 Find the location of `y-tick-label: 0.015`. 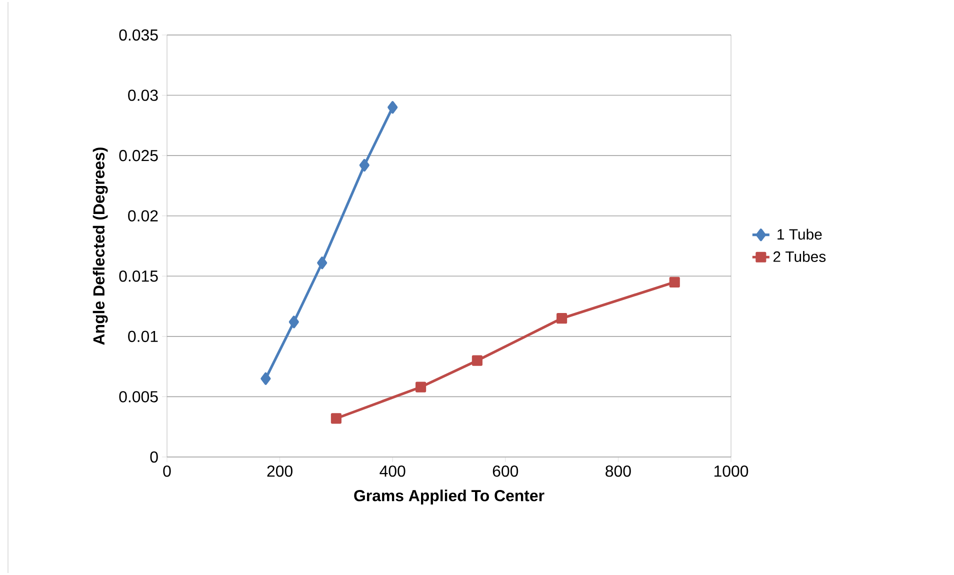

y-tick-label: 0.015 is located at coordinates (138, 276).